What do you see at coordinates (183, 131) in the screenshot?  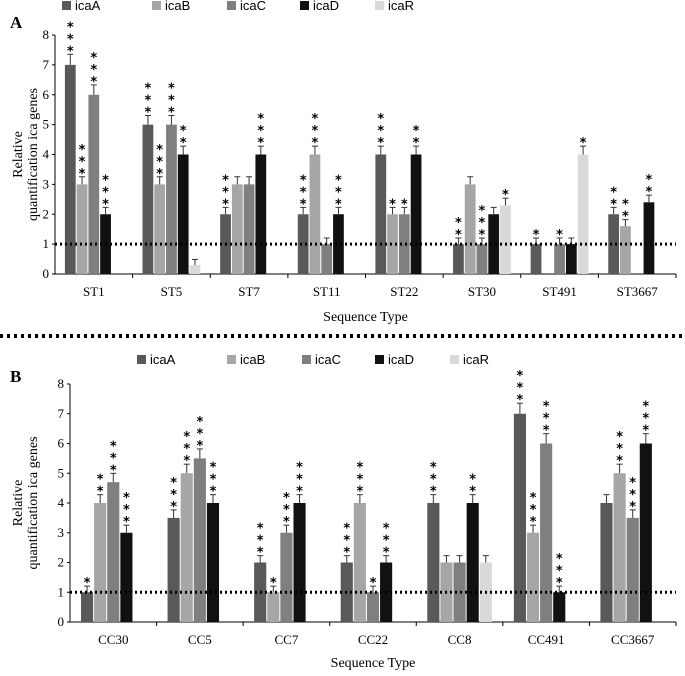 I see `panel-a-significance-st5-icaD: *` at bounding box center [183, 131].